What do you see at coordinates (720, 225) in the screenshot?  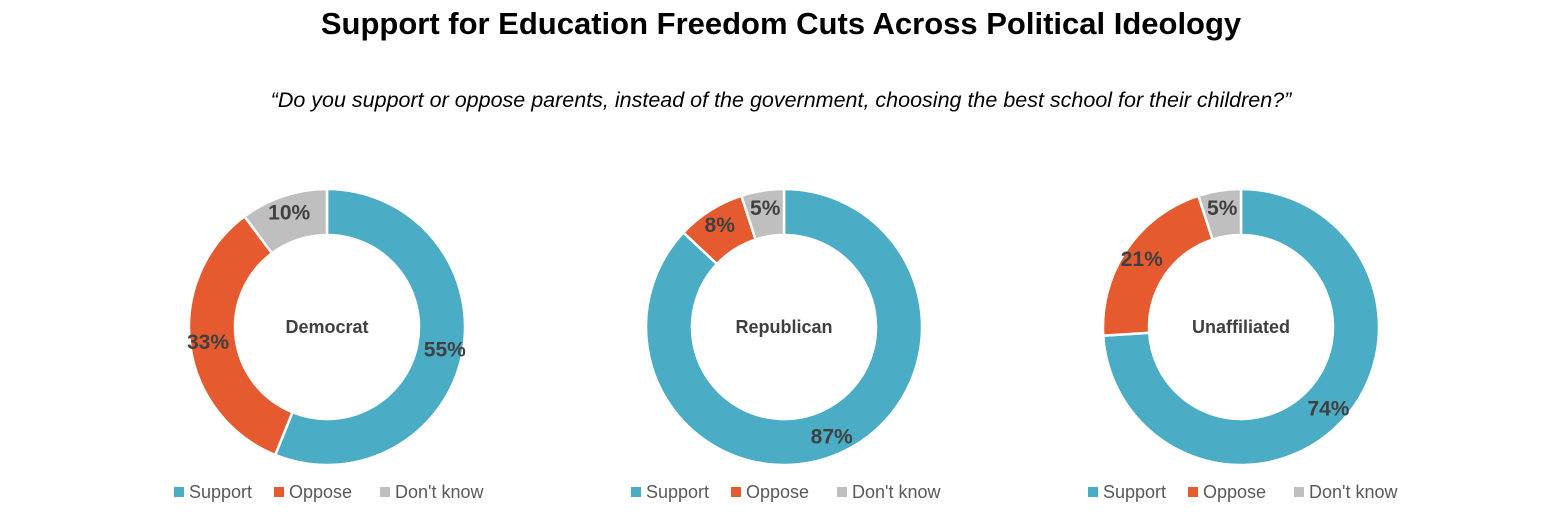 I see `data-label-oppose: 8%` at bounding box center [720, 225].